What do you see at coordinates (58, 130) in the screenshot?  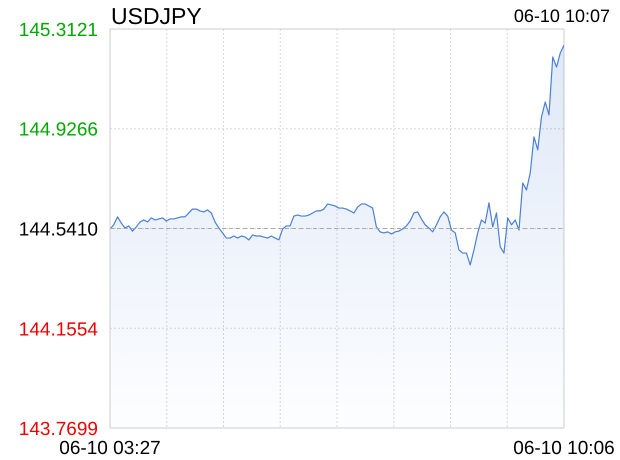 I see `y-tick-label: 144.9266` at bounding box center [58, 130].